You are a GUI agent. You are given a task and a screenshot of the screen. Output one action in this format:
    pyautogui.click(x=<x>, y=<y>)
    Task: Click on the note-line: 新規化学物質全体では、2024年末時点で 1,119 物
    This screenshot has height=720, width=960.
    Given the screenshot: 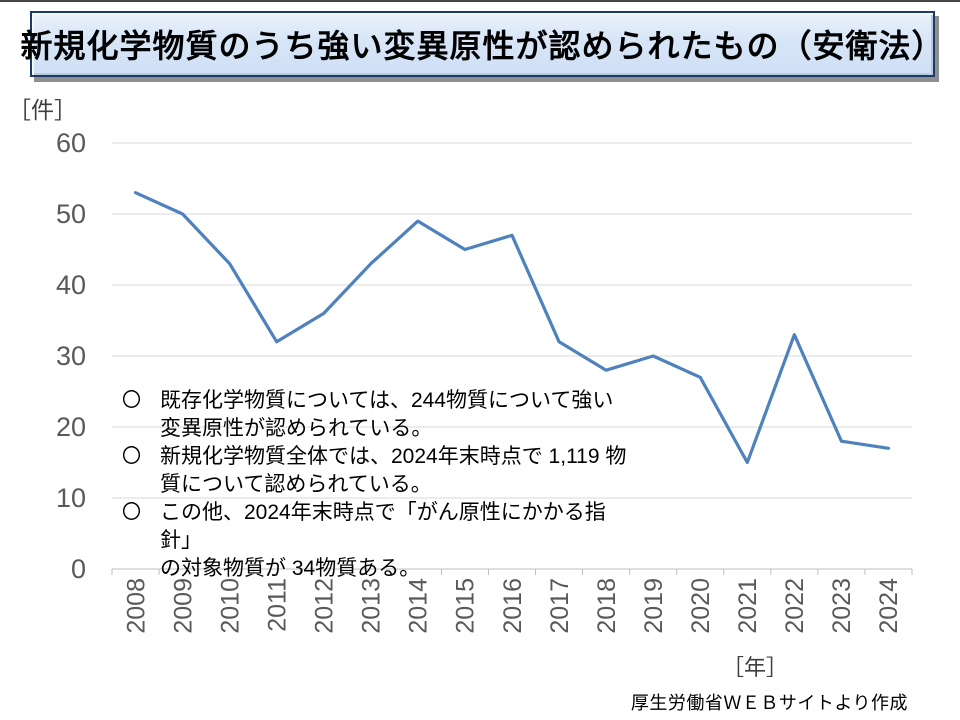 What is the action you would take?
    pyautogui.click(x=393, y=456)
    